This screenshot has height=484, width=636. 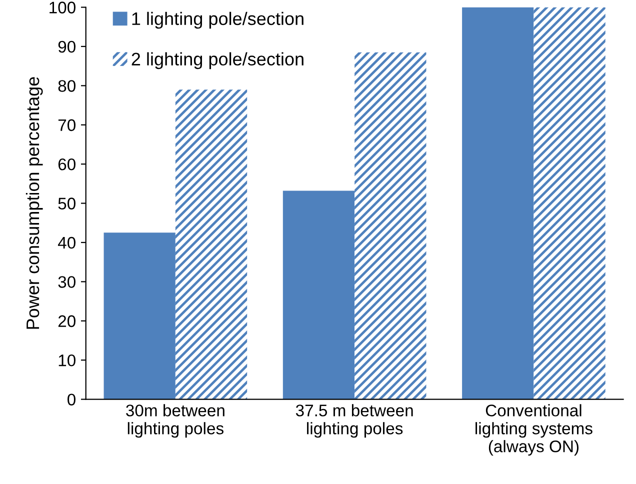 I want to click on legend-label: 2 lighting pole/section, so click(x=218, y=61).